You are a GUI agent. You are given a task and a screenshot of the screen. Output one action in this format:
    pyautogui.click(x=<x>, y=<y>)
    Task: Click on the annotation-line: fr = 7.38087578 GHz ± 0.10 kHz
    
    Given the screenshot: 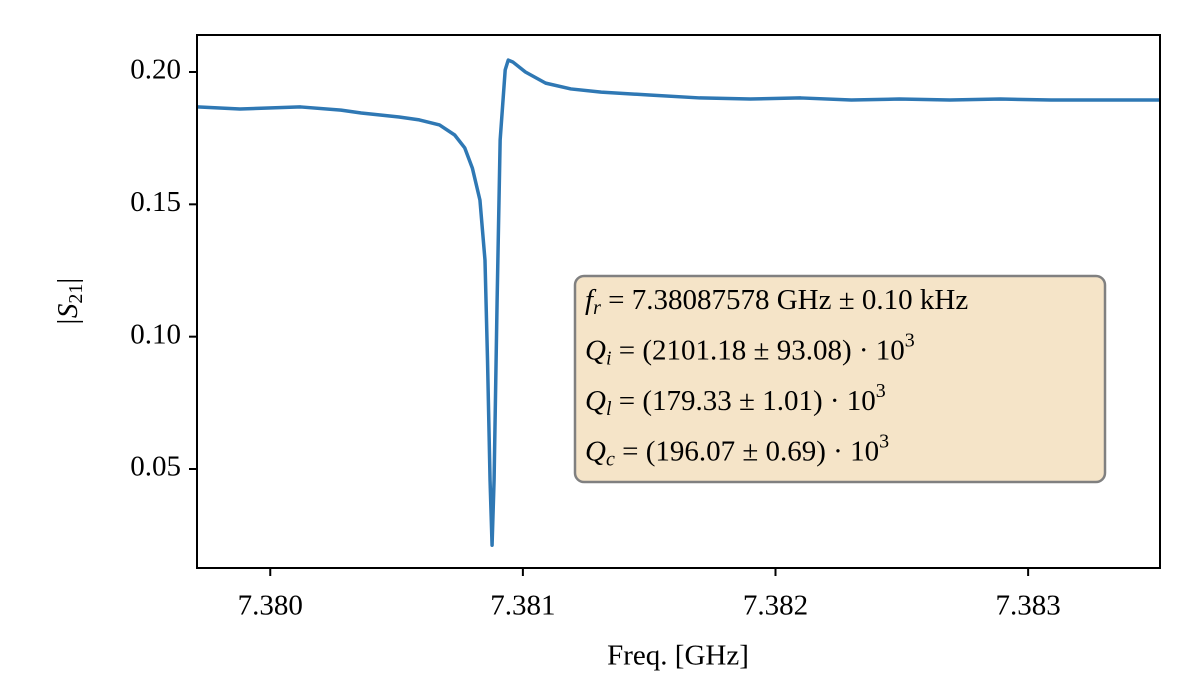 What is the action you would take?
    pyautogui.click(x=776, y=301)
    